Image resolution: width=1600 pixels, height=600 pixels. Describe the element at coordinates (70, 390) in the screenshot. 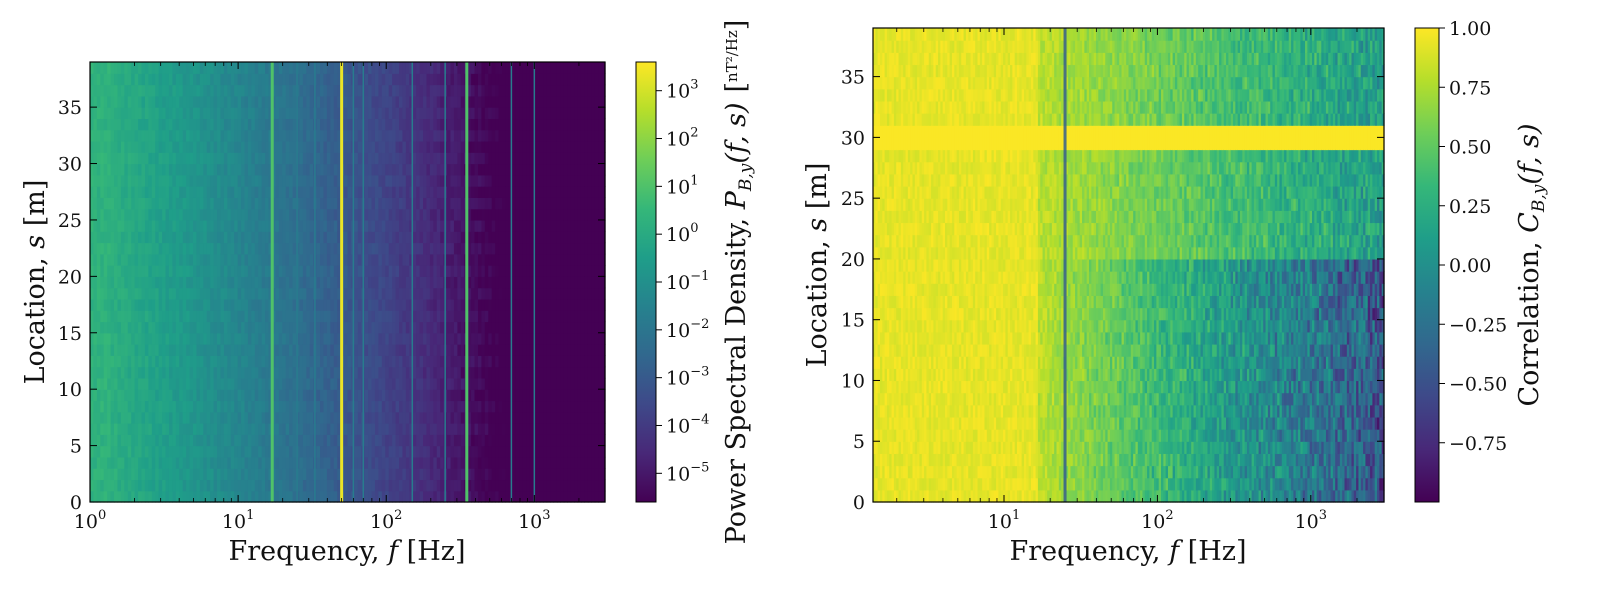

I see `psd-y-tick-label: 10` at that location.